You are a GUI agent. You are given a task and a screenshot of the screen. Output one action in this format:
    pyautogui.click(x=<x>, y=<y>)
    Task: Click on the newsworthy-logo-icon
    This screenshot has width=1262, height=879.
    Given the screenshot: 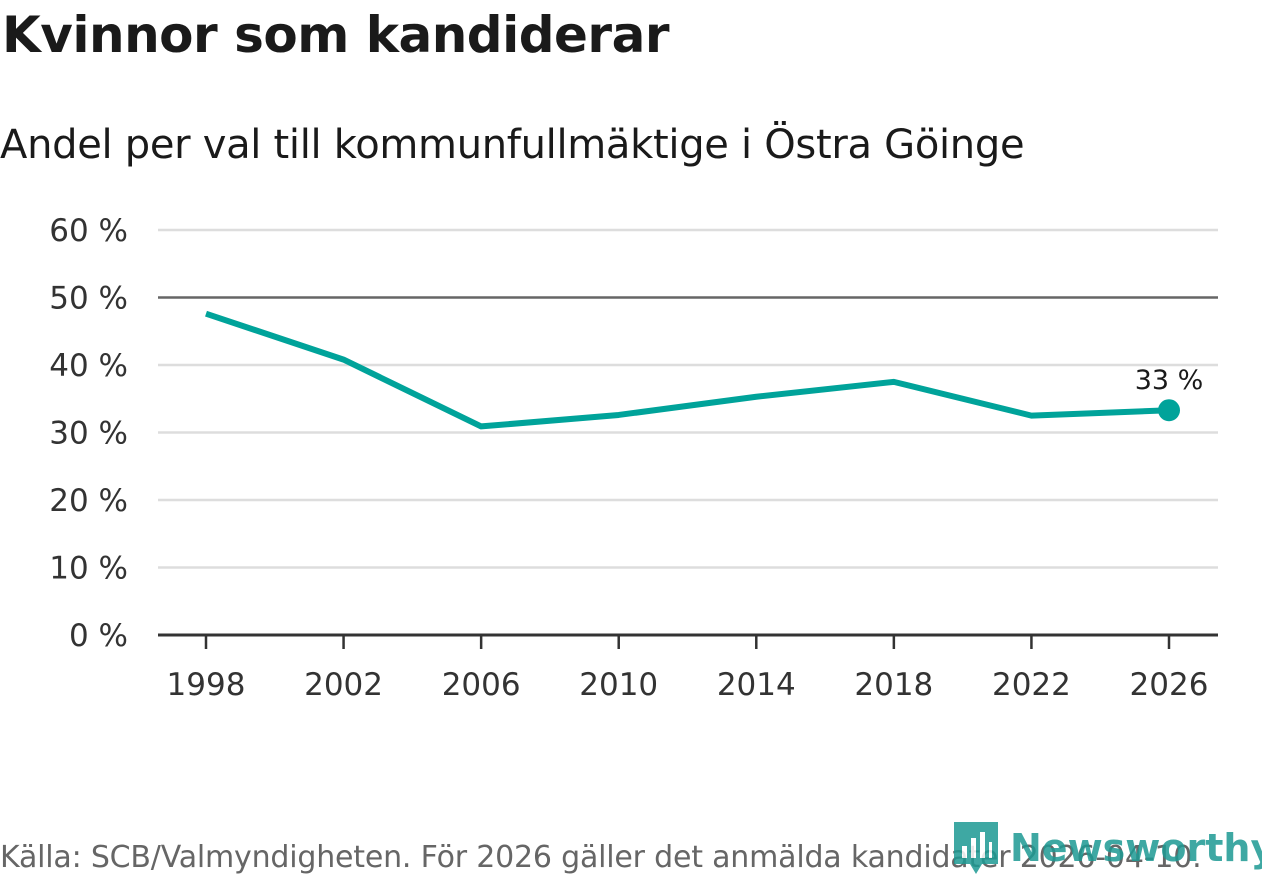 What is the action you would take?
    pyautogui.click(x=976, y=848)
    